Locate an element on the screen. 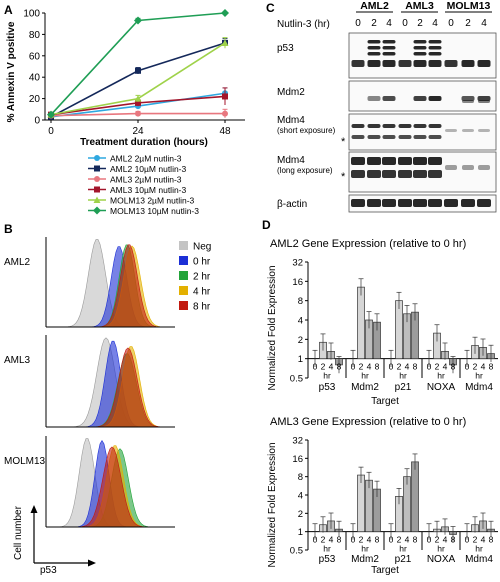  panel-d-aml2-category-label-0: p53 is located at coordinates (327, 387).